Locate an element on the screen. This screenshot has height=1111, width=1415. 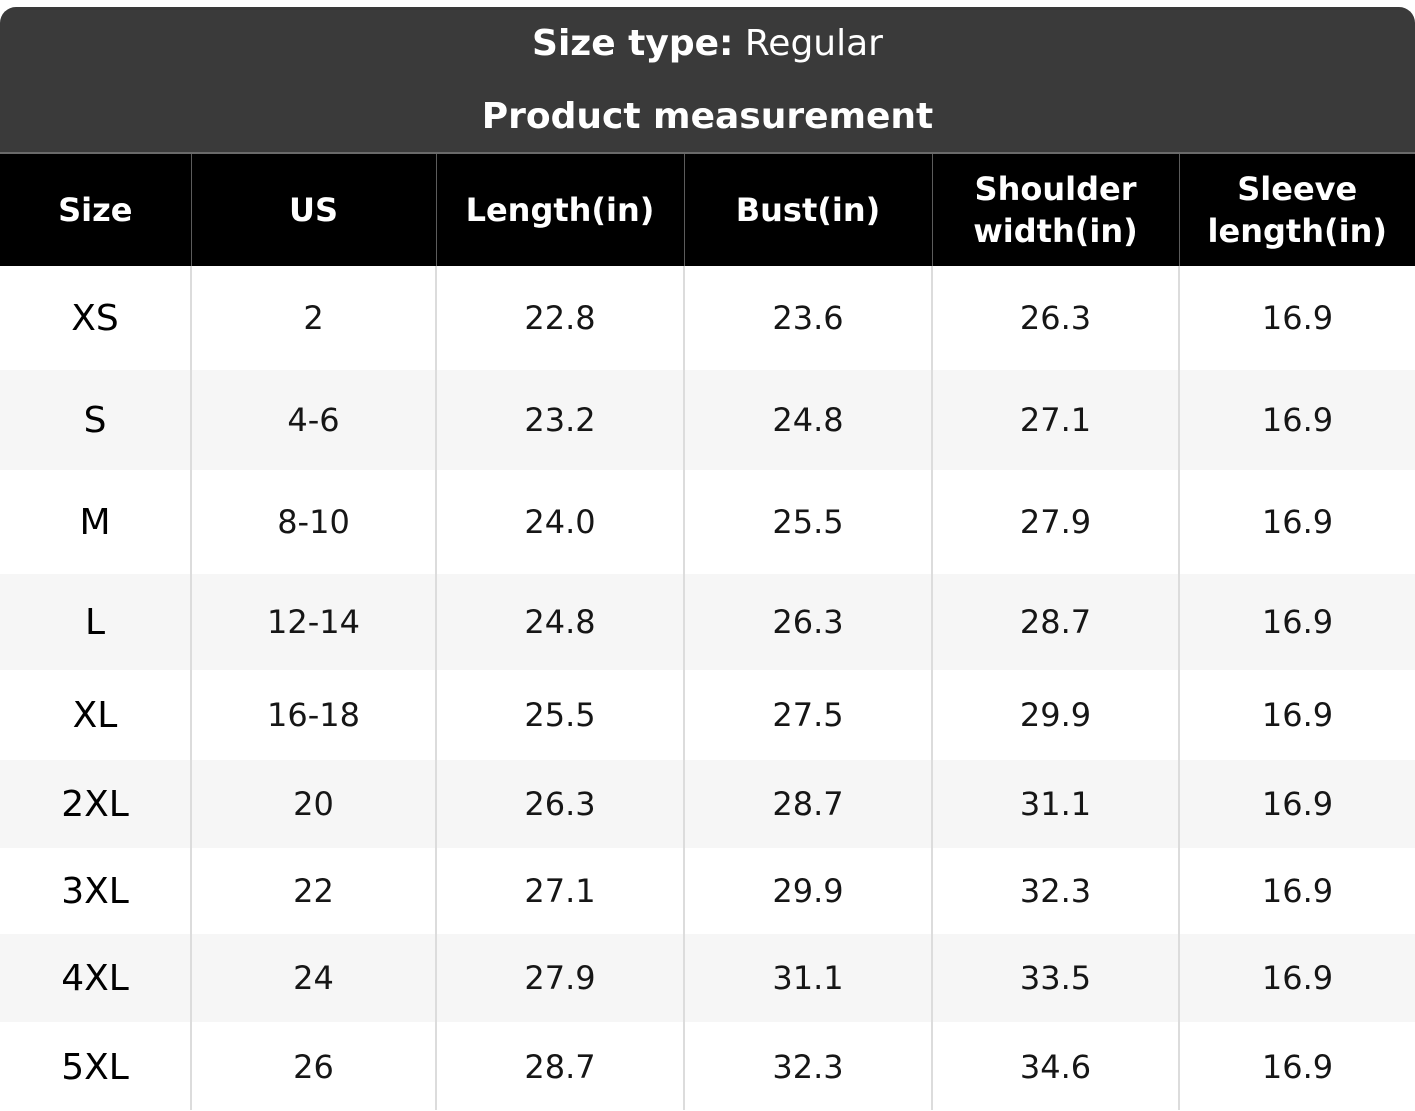
cell-shoulder-width: 33.5 is located at coordinates (1055, 978).